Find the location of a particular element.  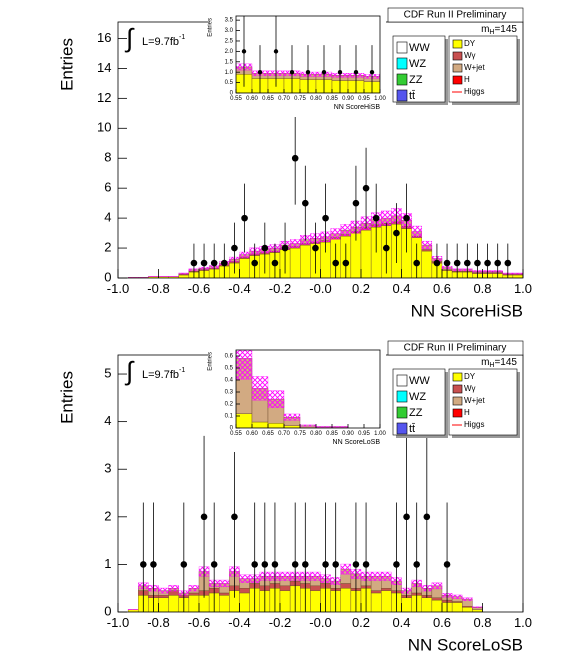

chart-title: CDF Run II Preliminary is located at coordinates (455, 348).